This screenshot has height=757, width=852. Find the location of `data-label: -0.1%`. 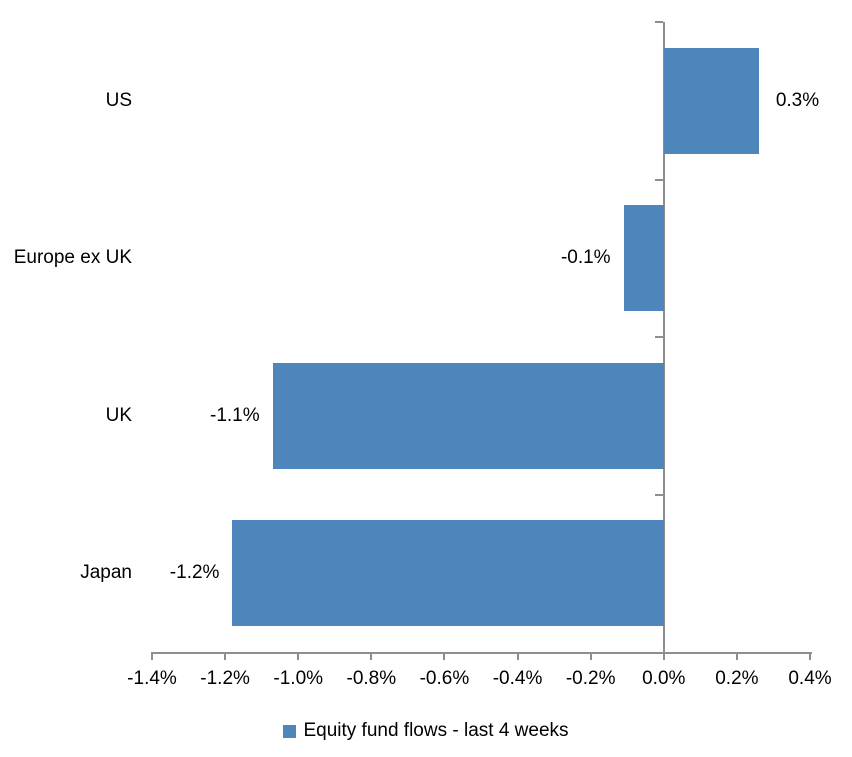

data-label: -0.1% is located at coordinates (585, 258).